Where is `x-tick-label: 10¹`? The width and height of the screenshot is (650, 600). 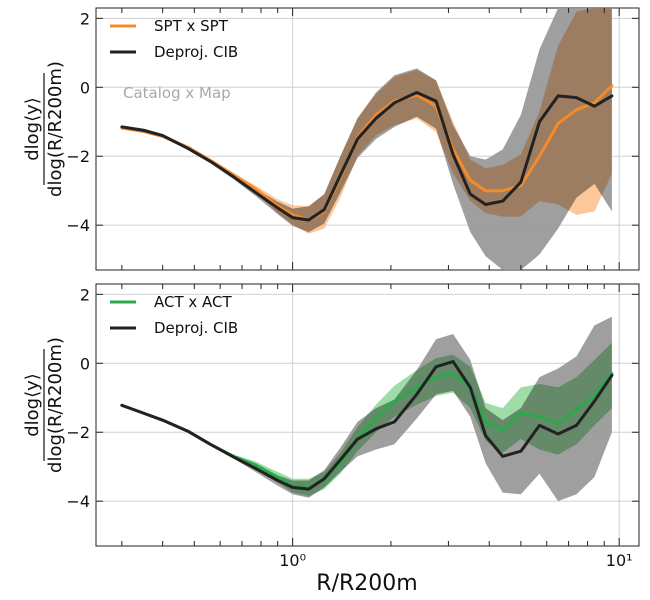
x-tick-label: 10¹ is located at coordinates (619, 560).